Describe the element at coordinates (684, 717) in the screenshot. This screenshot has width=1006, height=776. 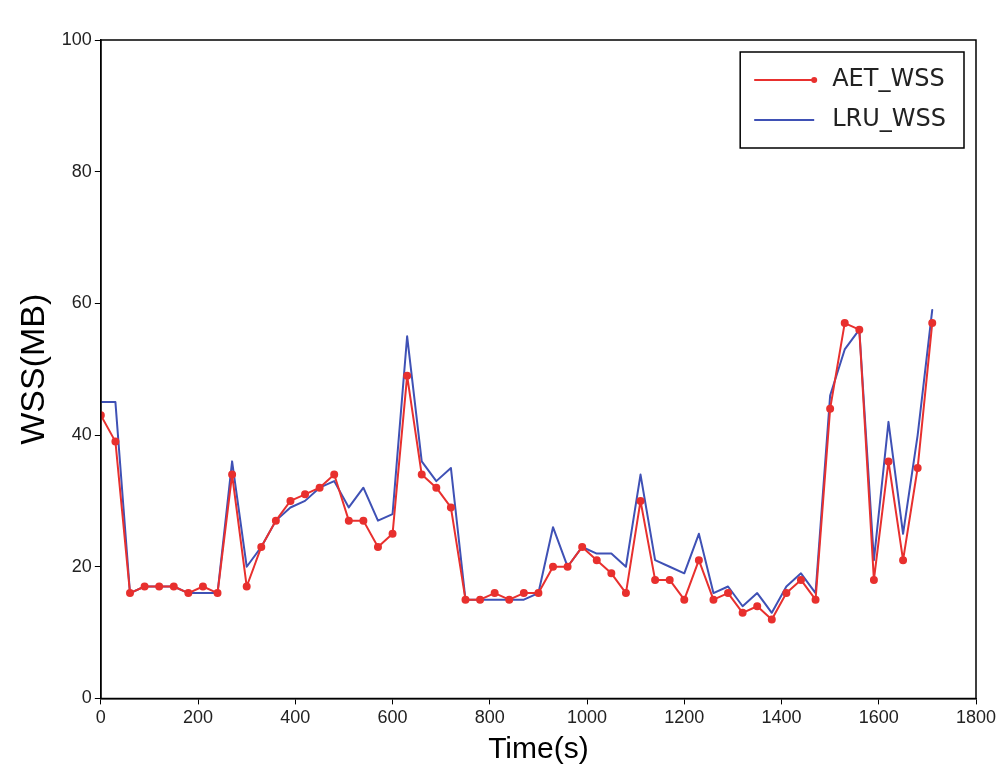
I see `x-tick-label: 1200` at that location.